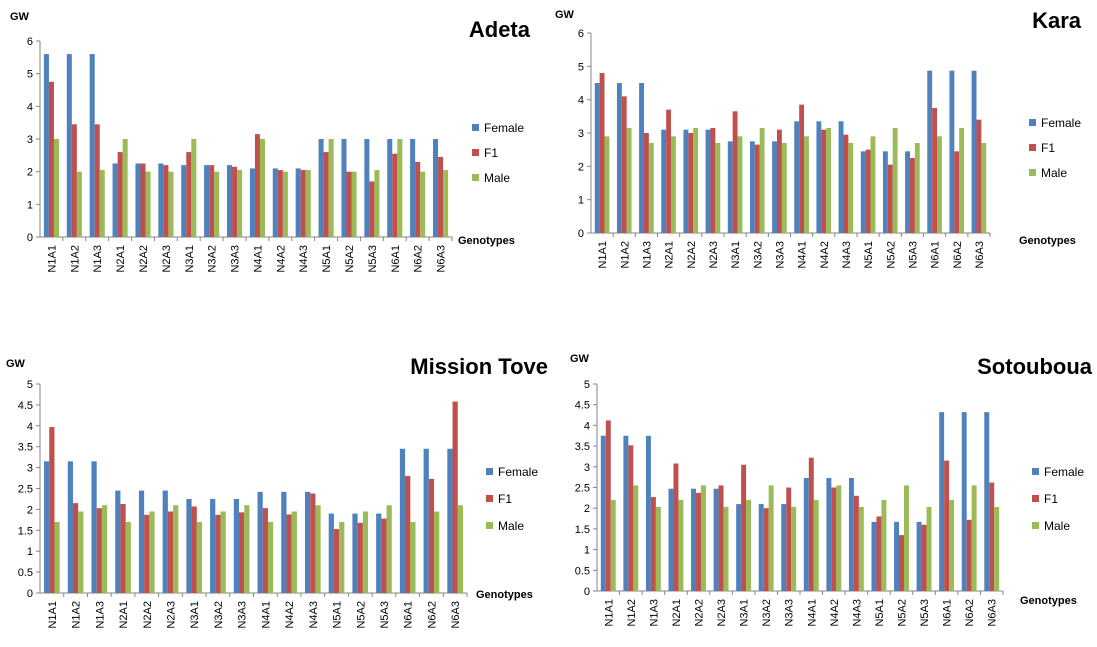 The height and width of the screenshot is (647, 1097). I want to click on bar-female-n6a3, so click(974, 152).